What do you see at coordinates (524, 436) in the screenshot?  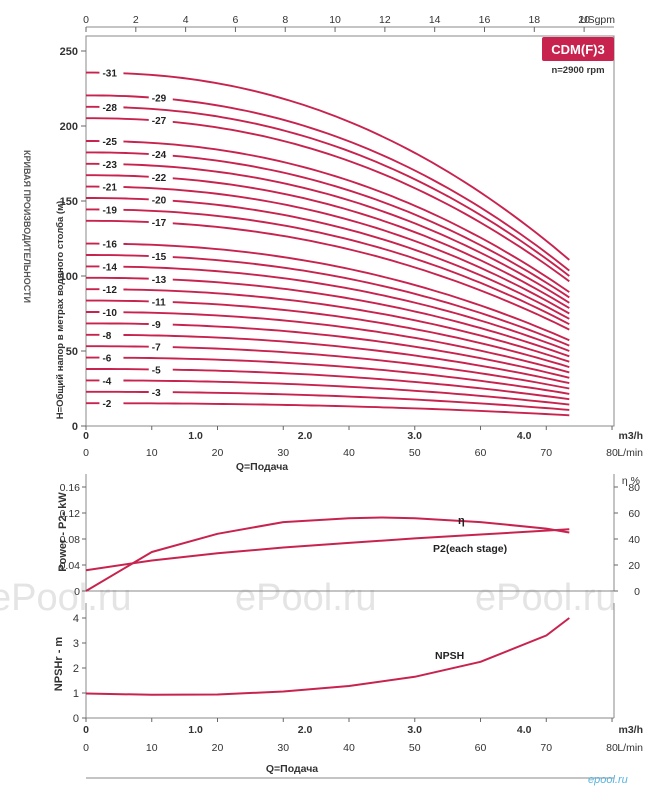 I see `m3h-tick-label: 4.0` at bounding box center [524, 436].